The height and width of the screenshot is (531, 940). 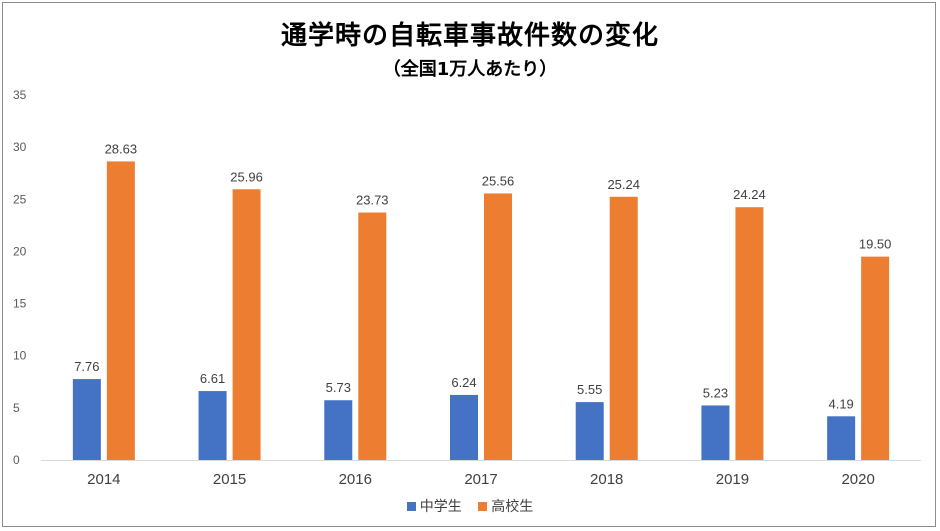 I want to click on data-label-high-school: 25.56, so click(x=498, y=180).